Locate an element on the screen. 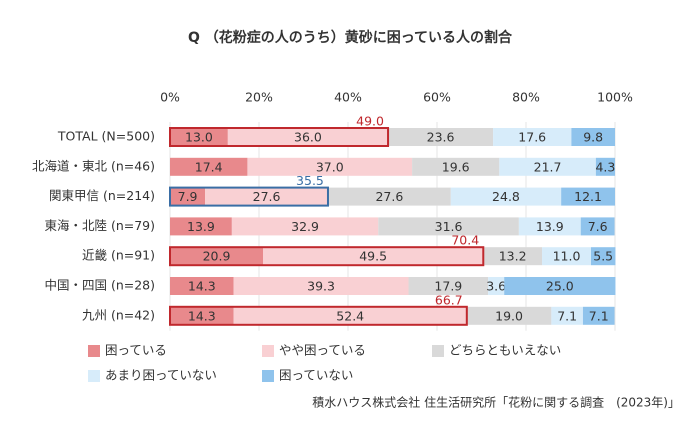 This screenshot has width=700, height=434. value-label: 21.7 is located at coordinates (548, 166).